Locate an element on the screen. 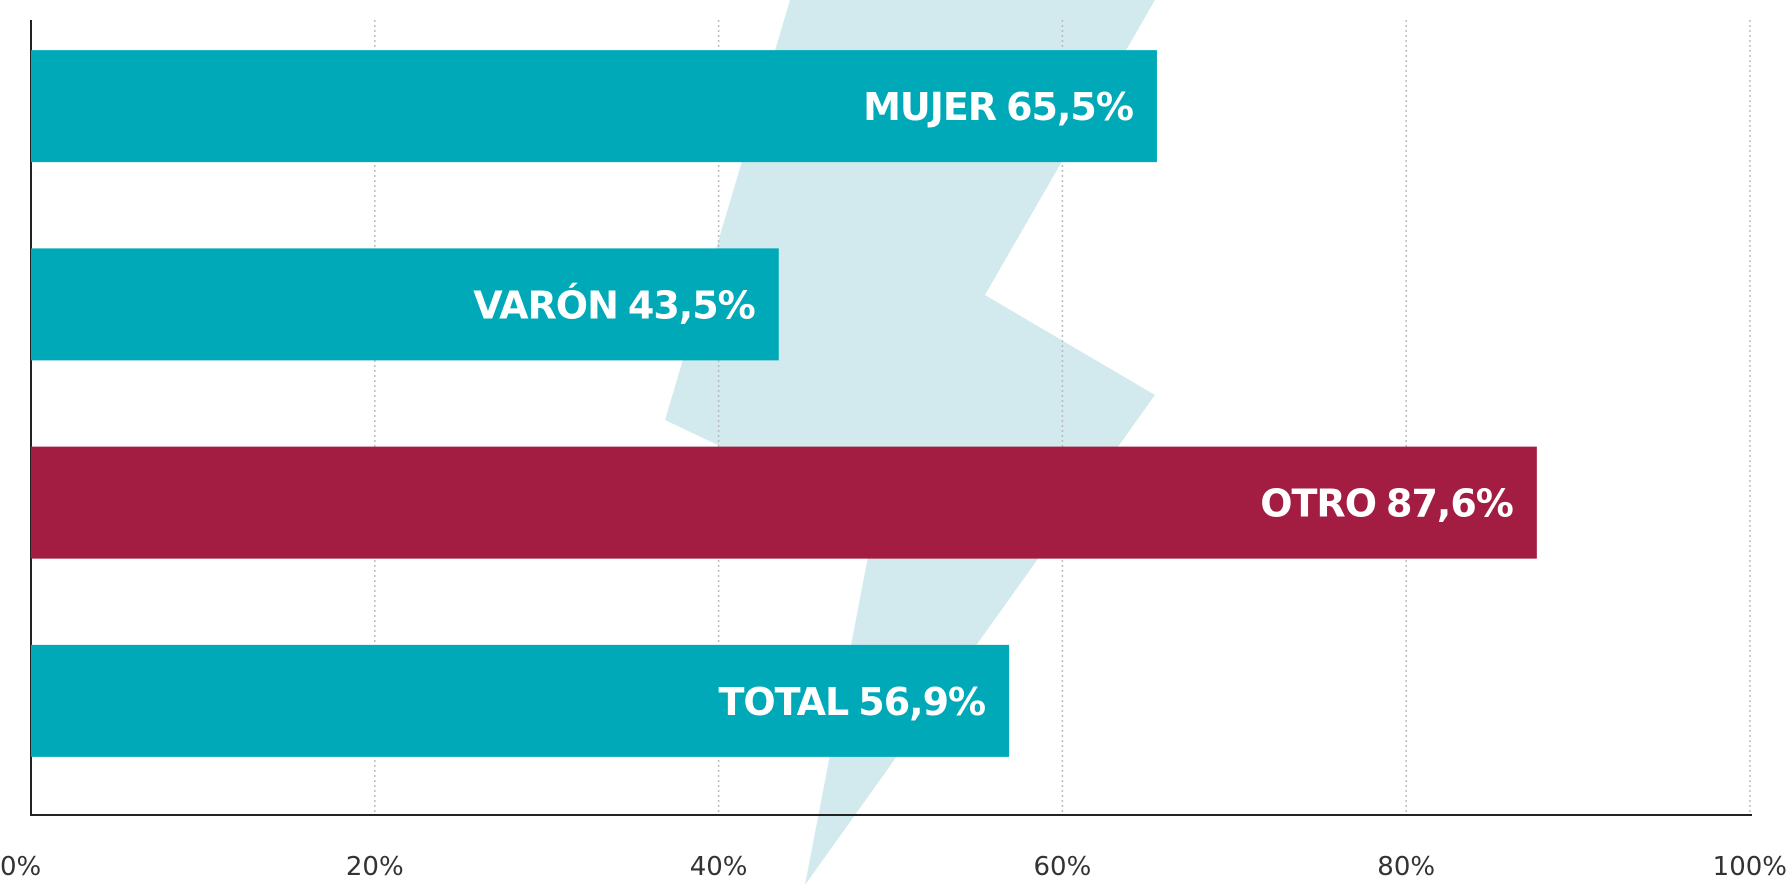 The width and height of the screenshot is (1787, 885). category-label: MUJER is located at coordinates (930, 107).